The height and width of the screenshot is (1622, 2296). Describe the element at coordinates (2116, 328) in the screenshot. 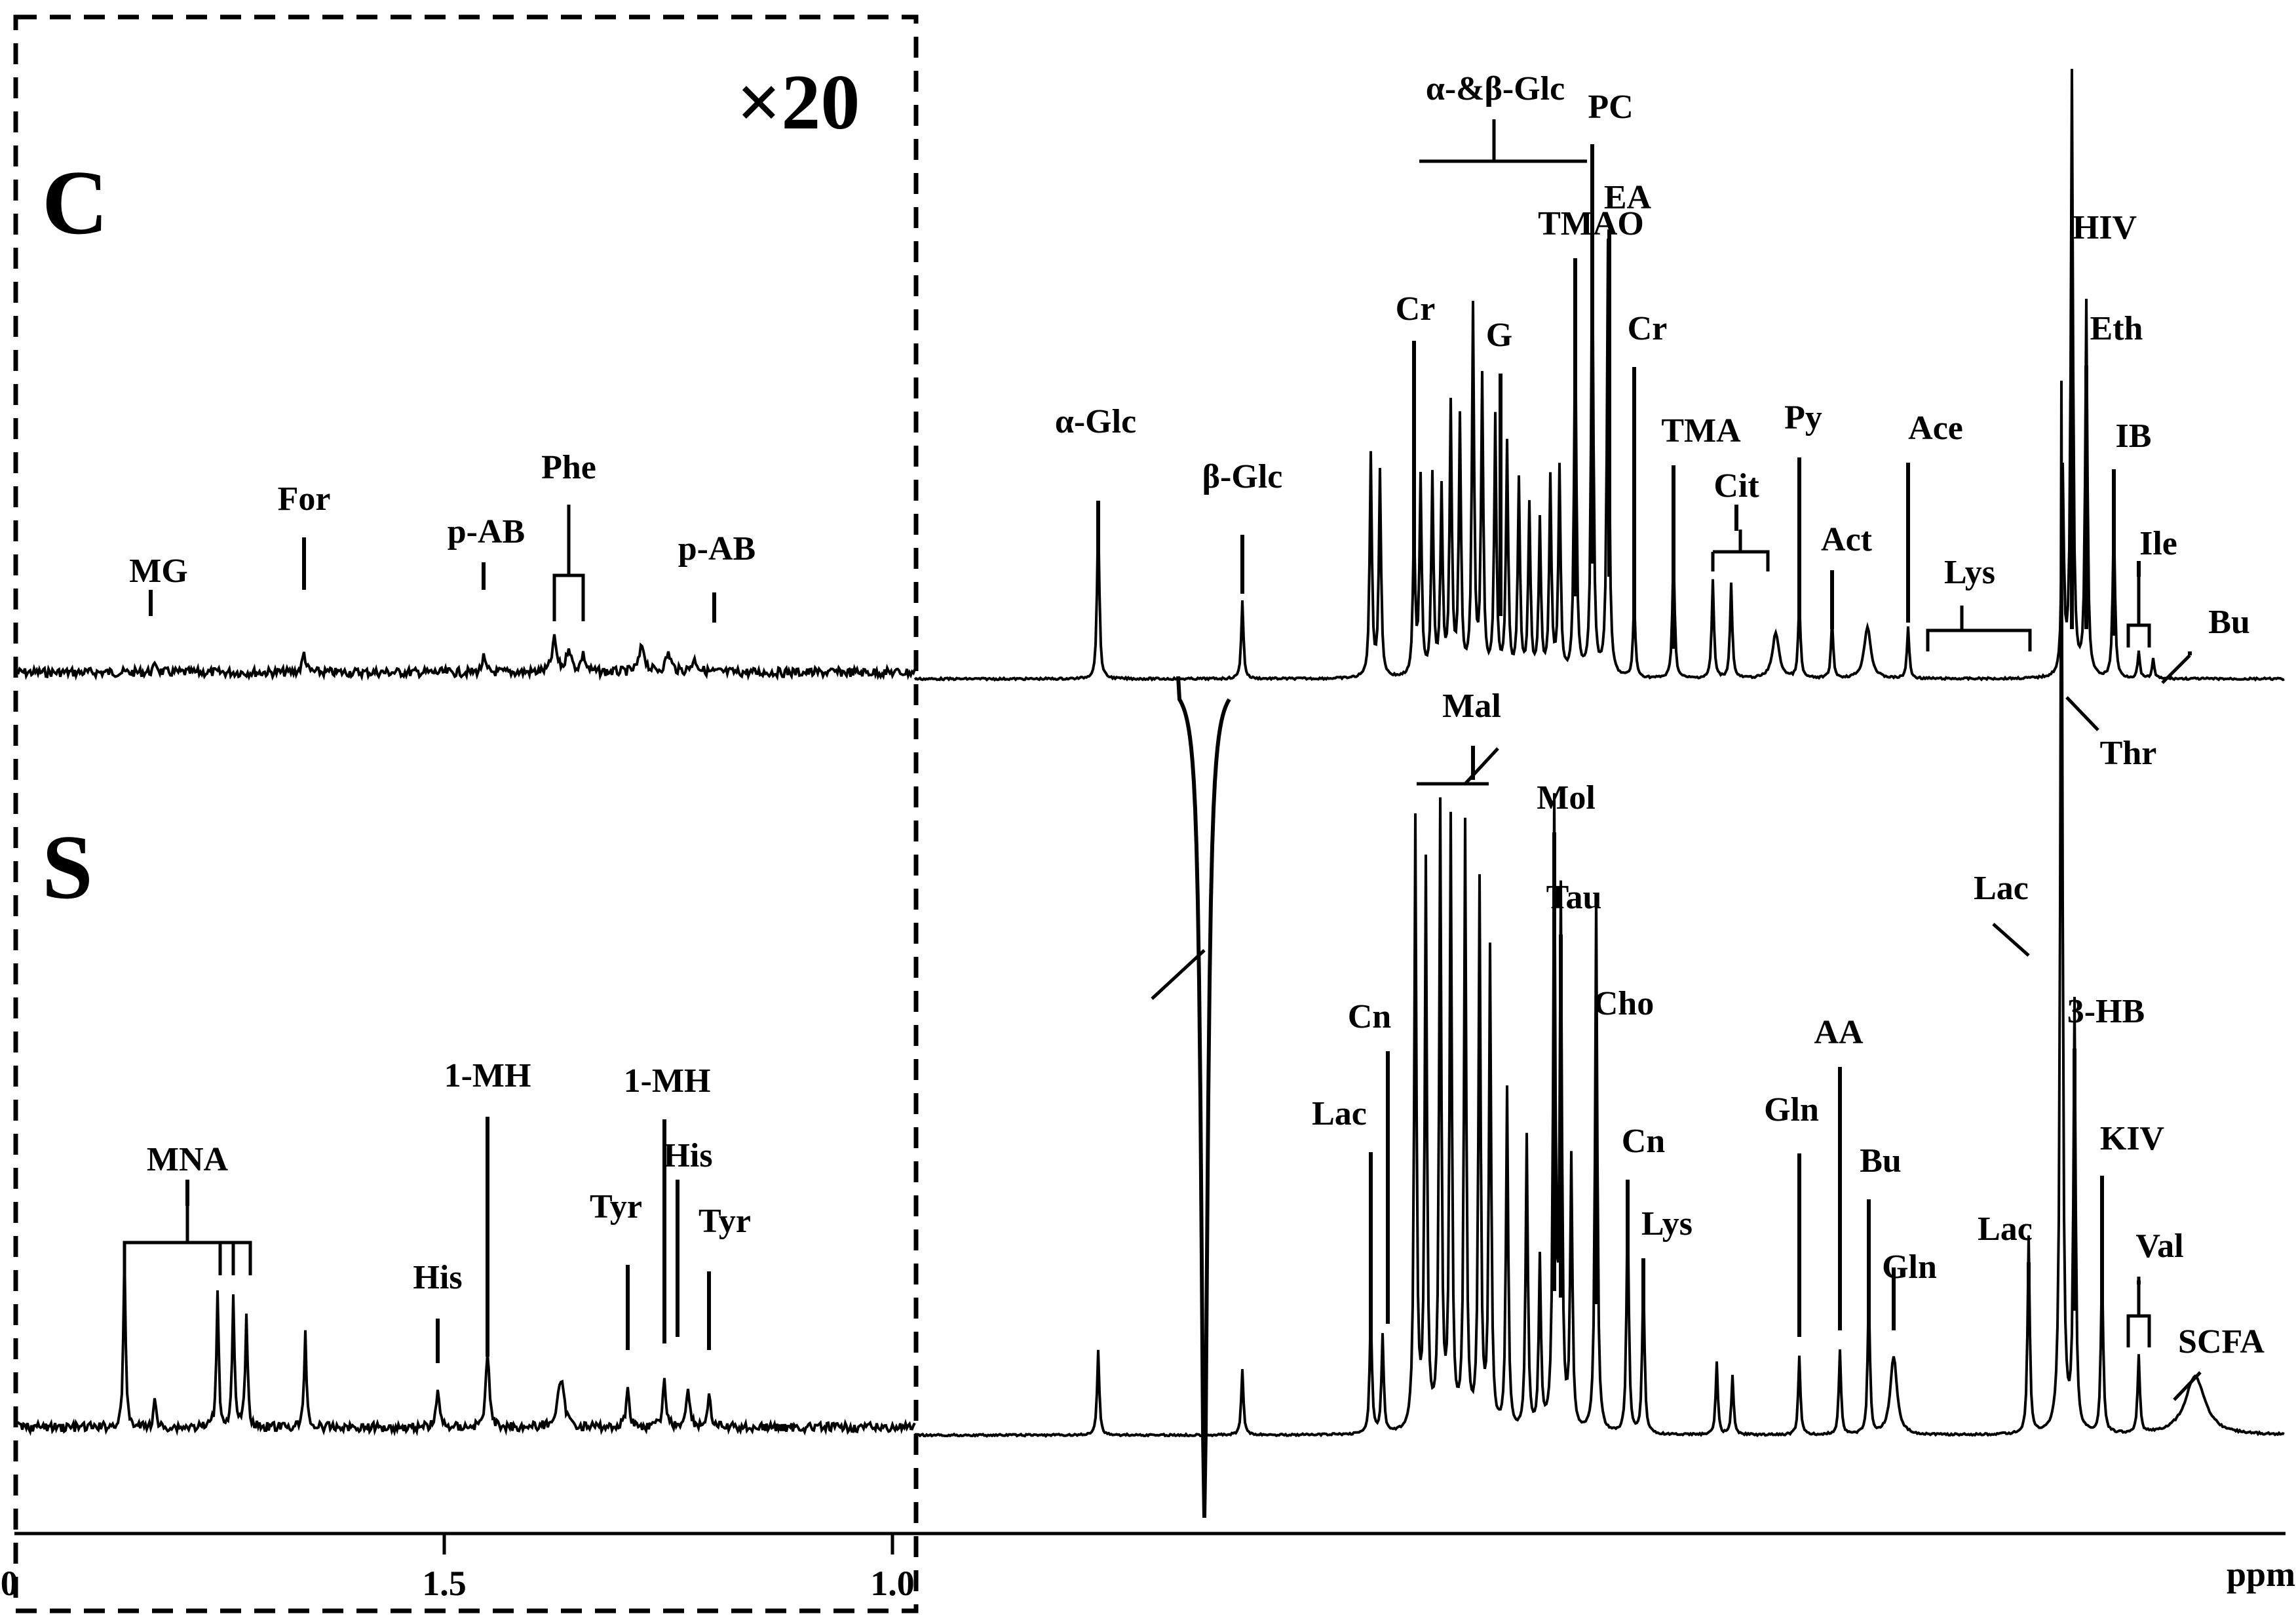

I see `peak-label-eth: Eth` at that location.